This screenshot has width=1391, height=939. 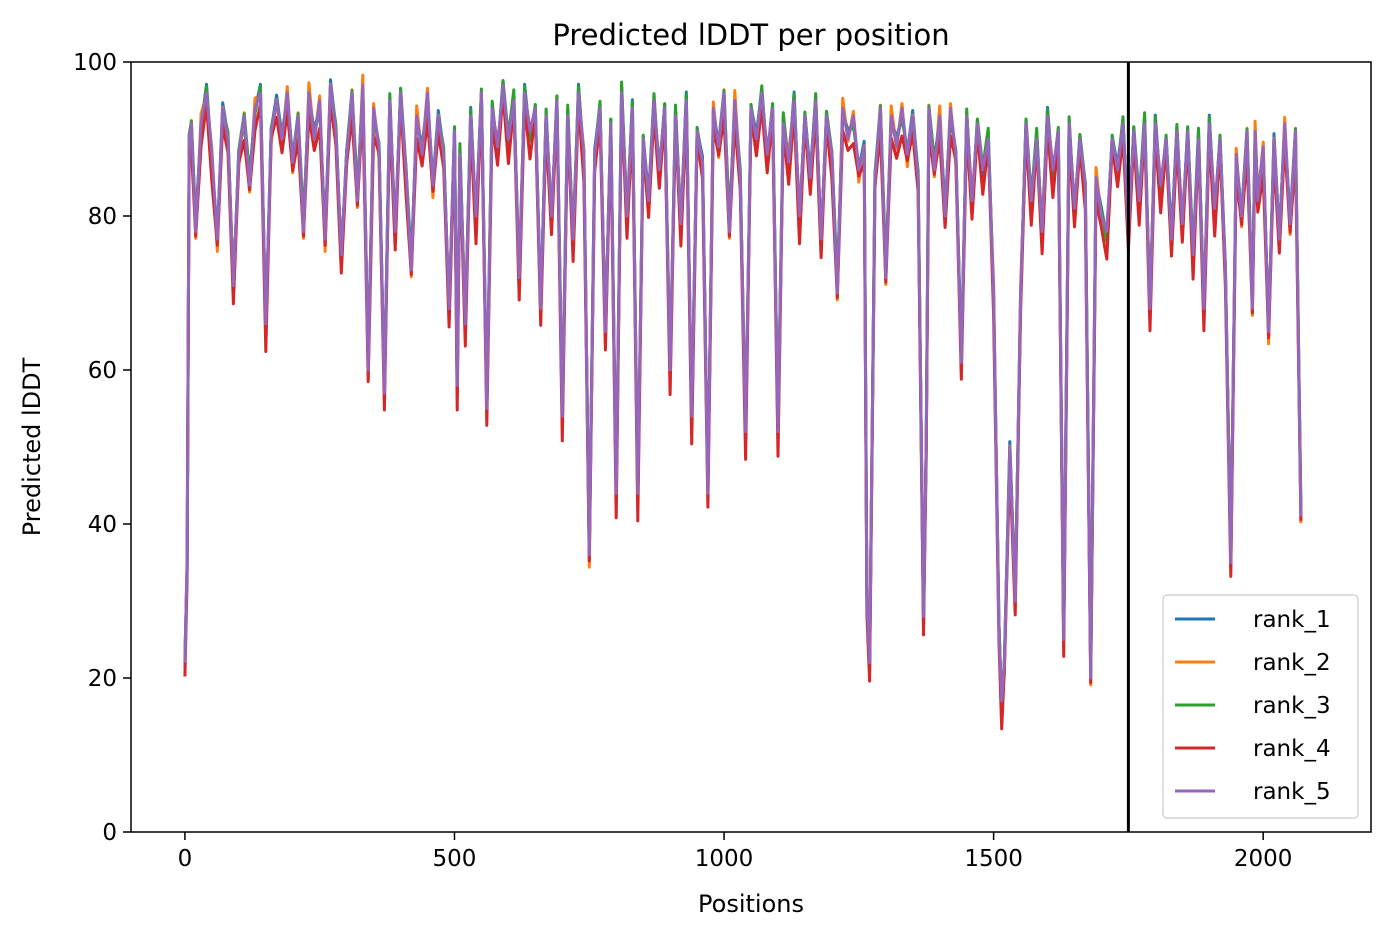 What do you see at coordinates (455, 859) in the screenshot?
I see `x-tick-label: 500` at bounding box center [455, 859].